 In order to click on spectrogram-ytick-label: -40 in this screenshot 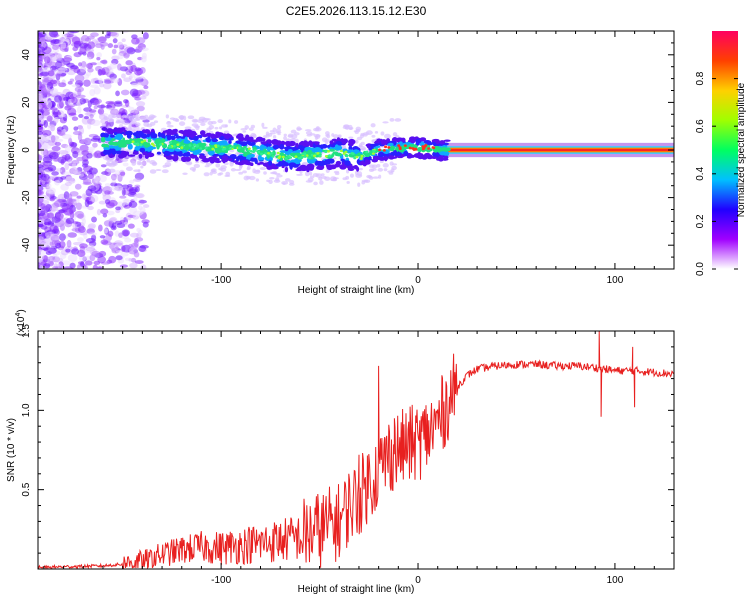, I will do `click(26, 245)`.